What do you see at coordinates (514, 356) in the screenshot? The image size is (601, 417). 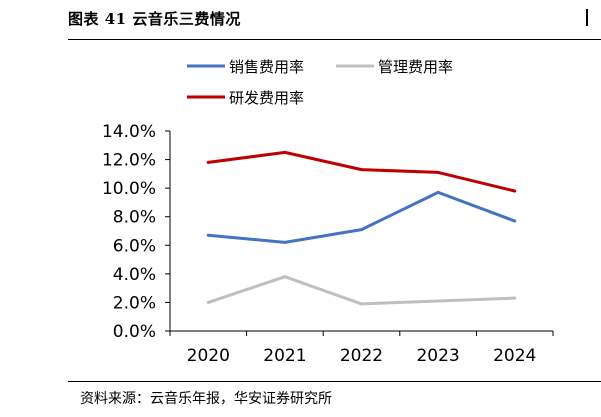 I see `x-tick-label: 2024` at bounding box center [514, 356].